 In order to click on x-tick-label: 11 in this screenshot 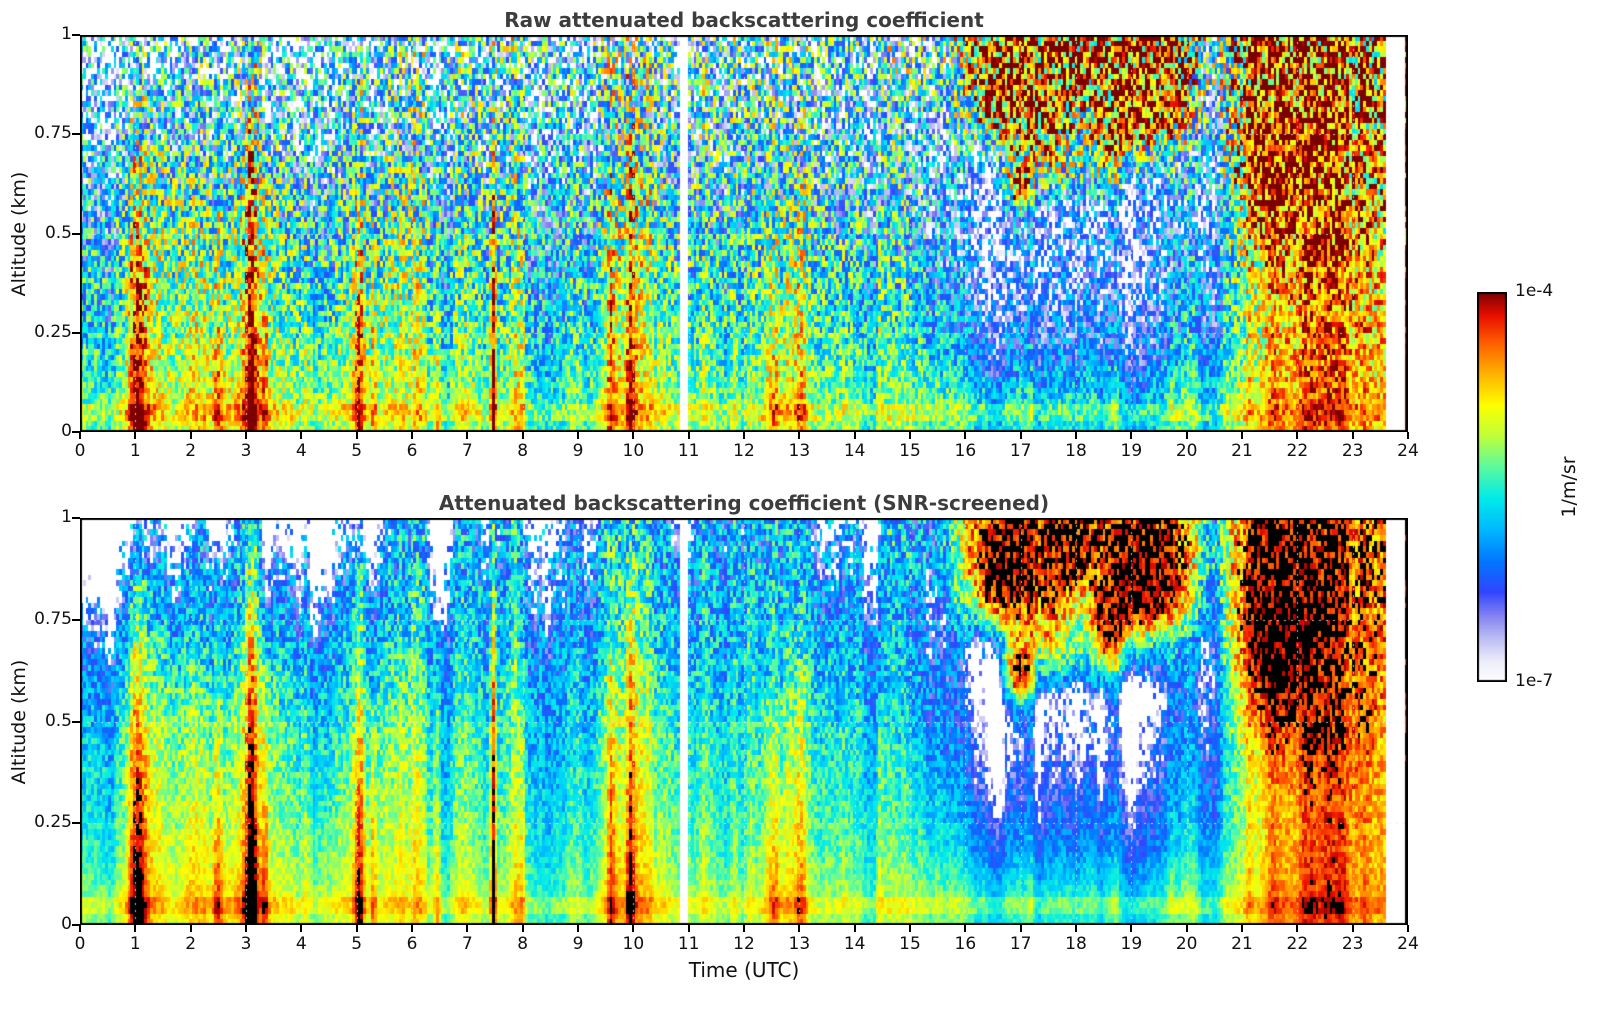, I will do `click(688, 944)`.